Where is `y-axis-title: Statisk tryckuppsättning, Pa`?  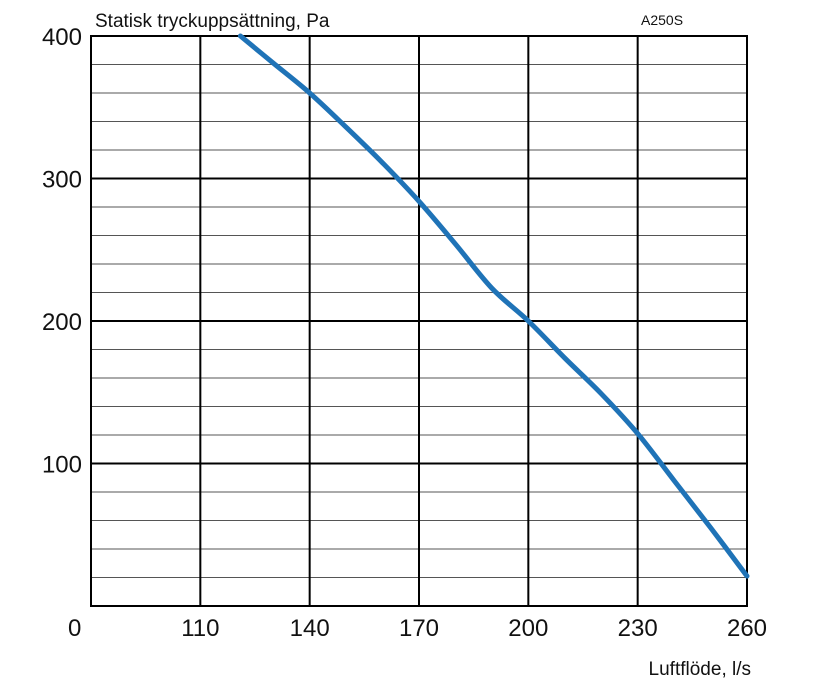
y-axis-title: Statisk tryckuppsättning, Pa is located at coordinates (212, 21).